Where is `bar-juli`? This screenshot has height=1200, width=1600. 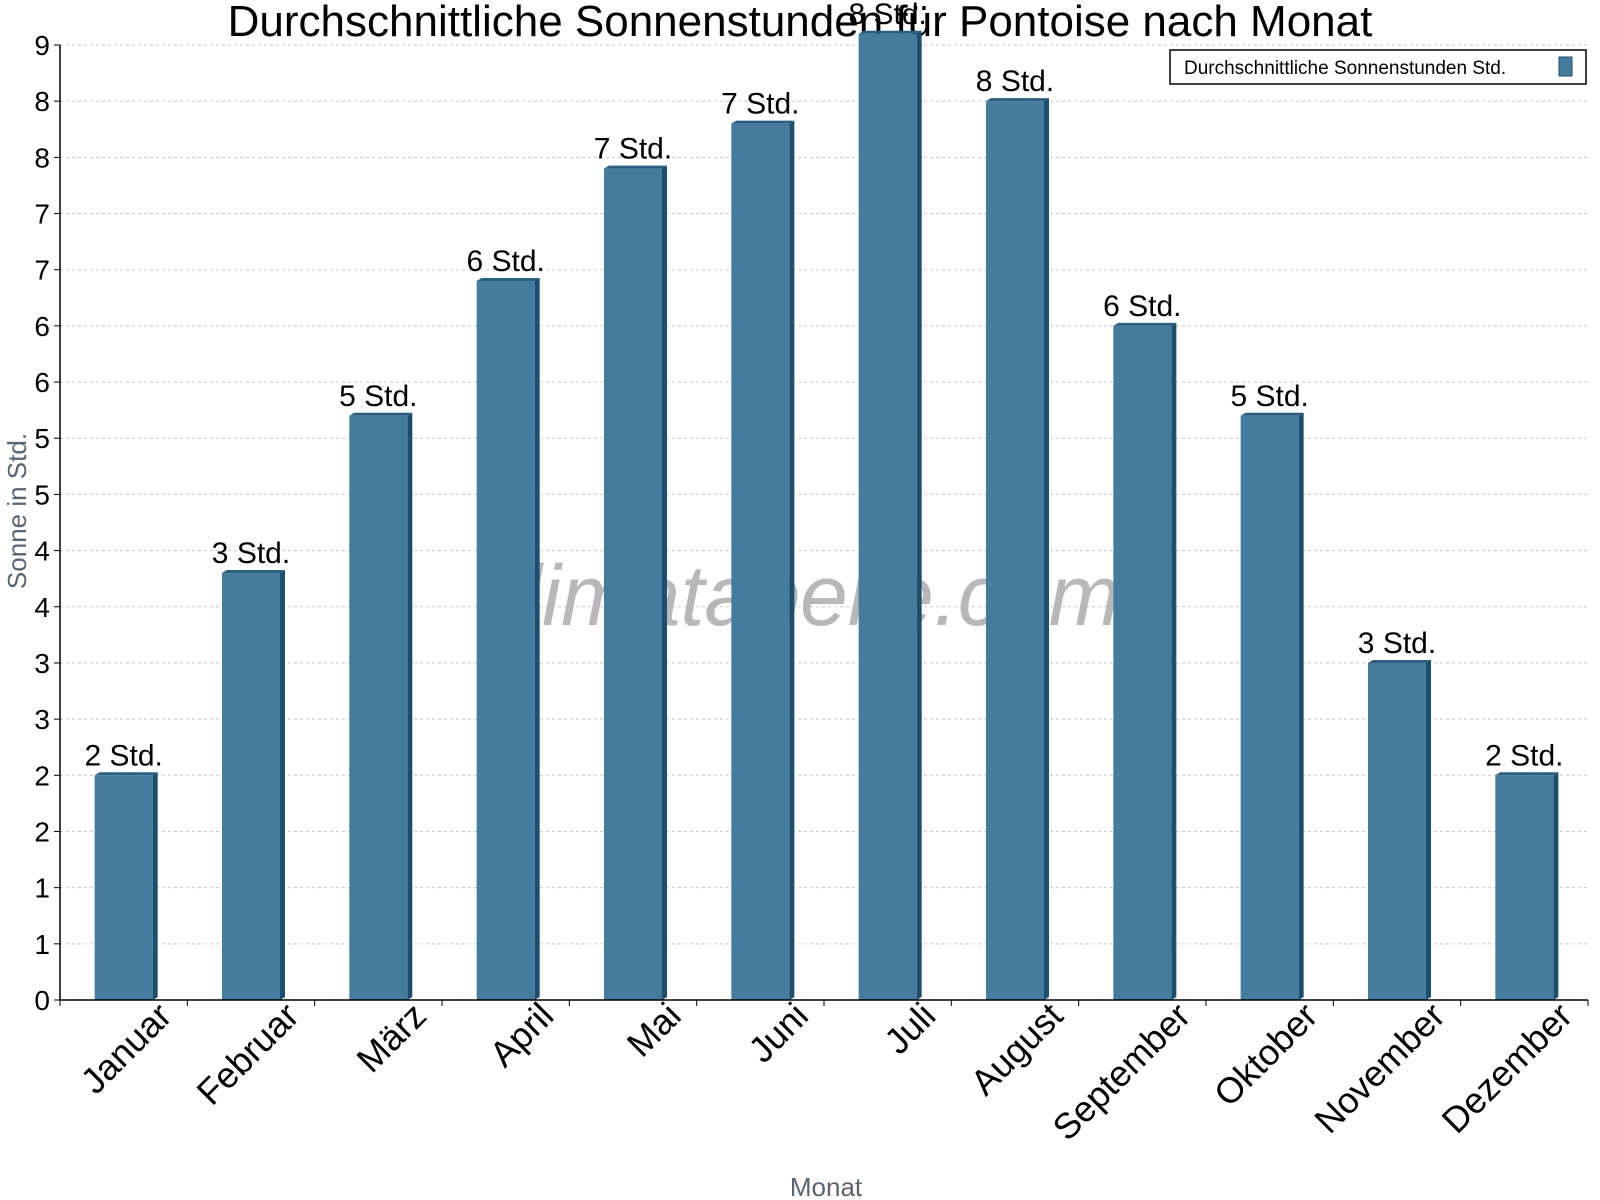 bar-juli is located at coordinates (890, 515).